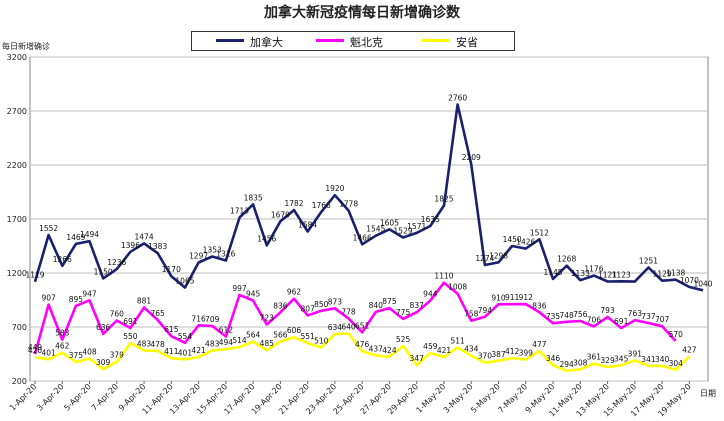 The height and width of the screenshot is (421, 724). I want to click on data-label: 911, so click(512, 297).